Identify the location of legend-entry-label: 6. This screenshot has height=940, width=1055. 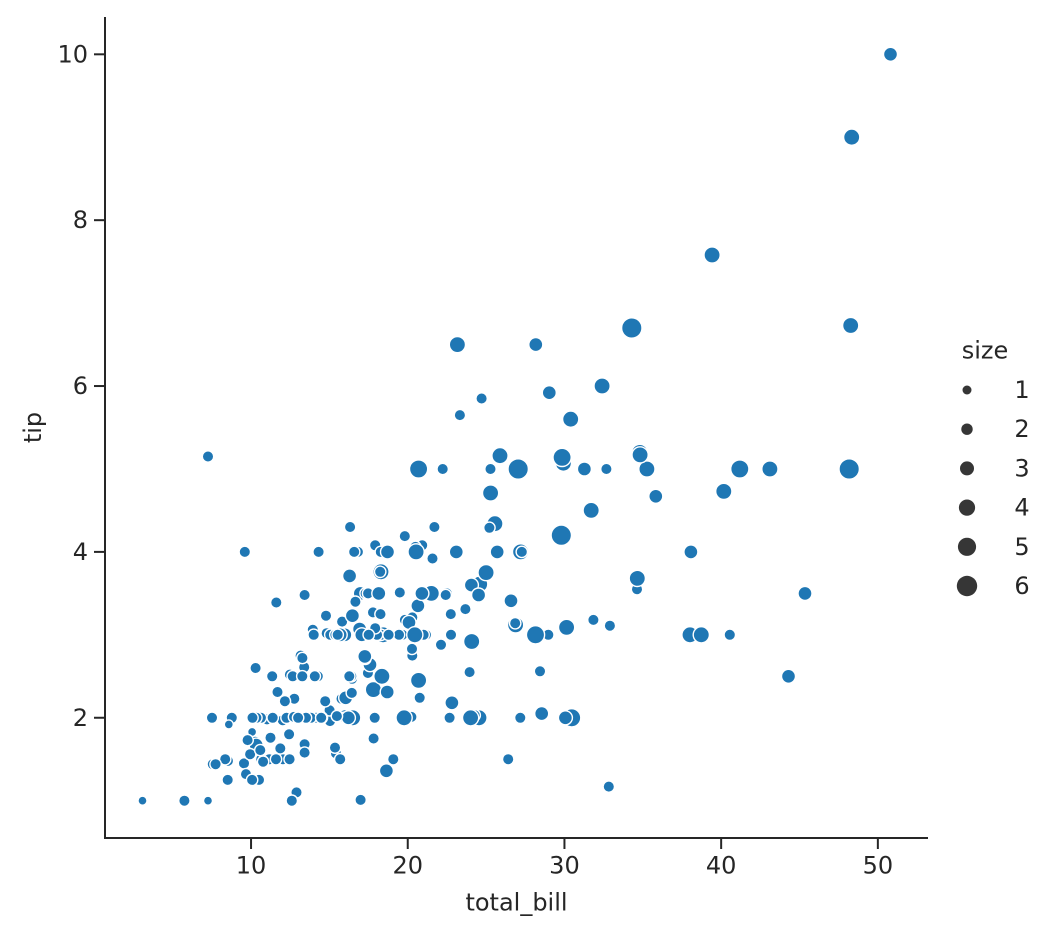
(1021, 586).